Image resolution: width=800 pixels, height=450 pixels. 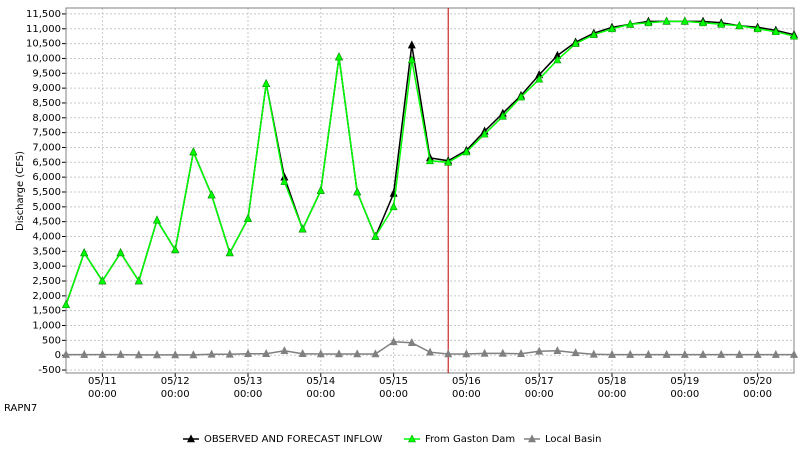 I want to click on y-tick-label: 6,000, so click(x=46, y=177).